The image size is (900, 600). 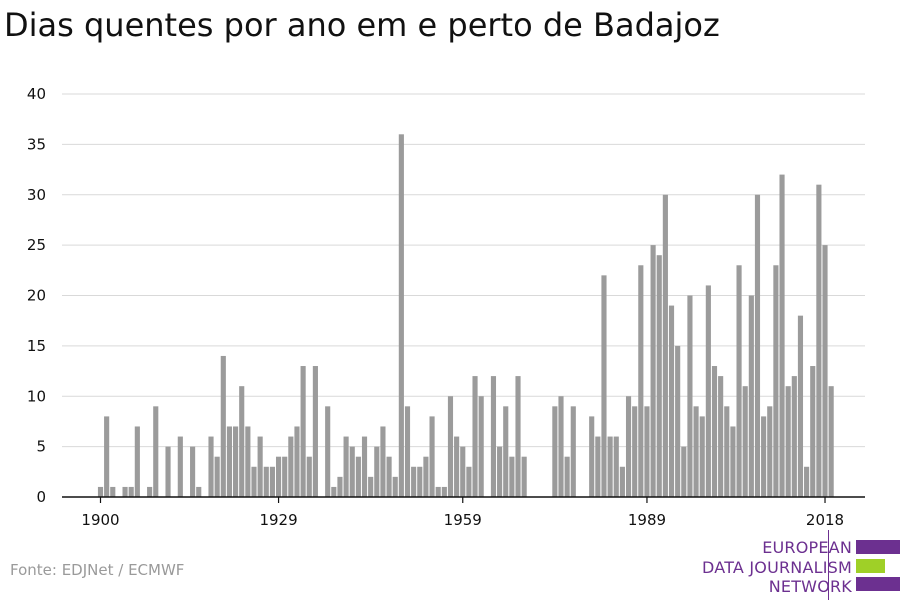 What do you see at coordinates (825, 520) in the screenshot?
I see `x-tick-label: 2018` at bounding box center [825, 520].